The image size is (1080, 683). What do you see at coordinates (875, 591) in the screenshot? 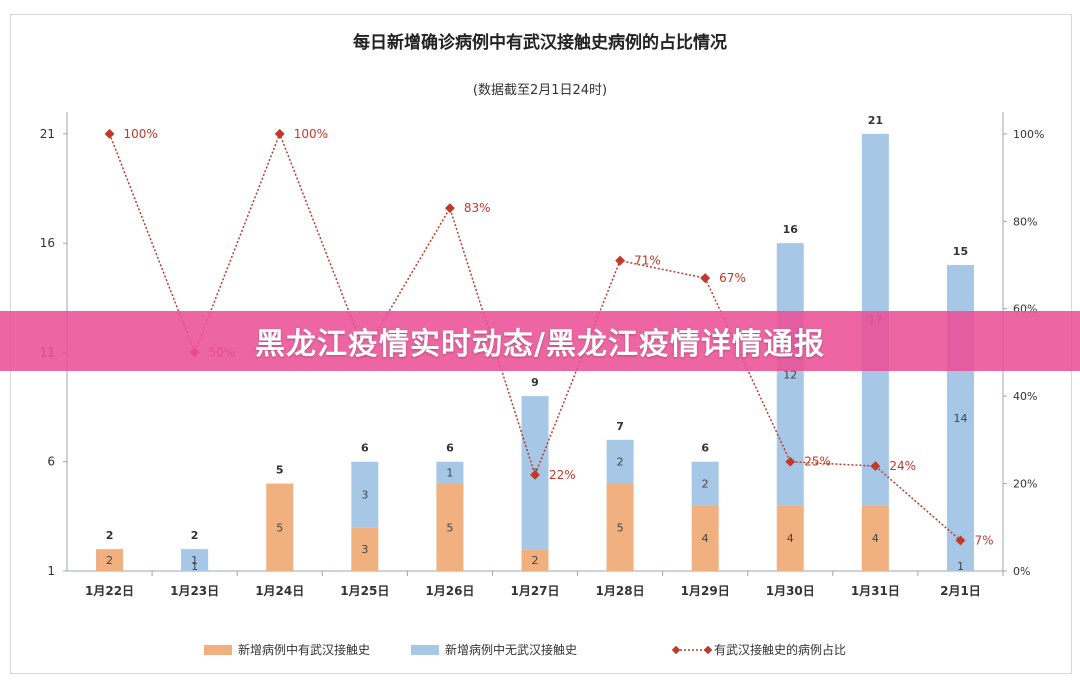
I see `x-tick-label: 1月31日` at bounding box center [875, 591].